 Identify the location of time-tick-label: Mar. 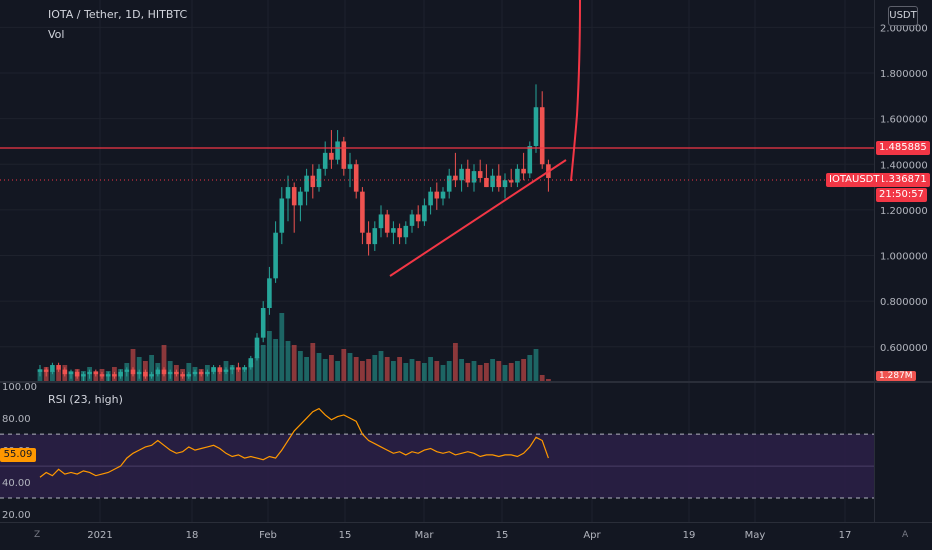
(425, 535).